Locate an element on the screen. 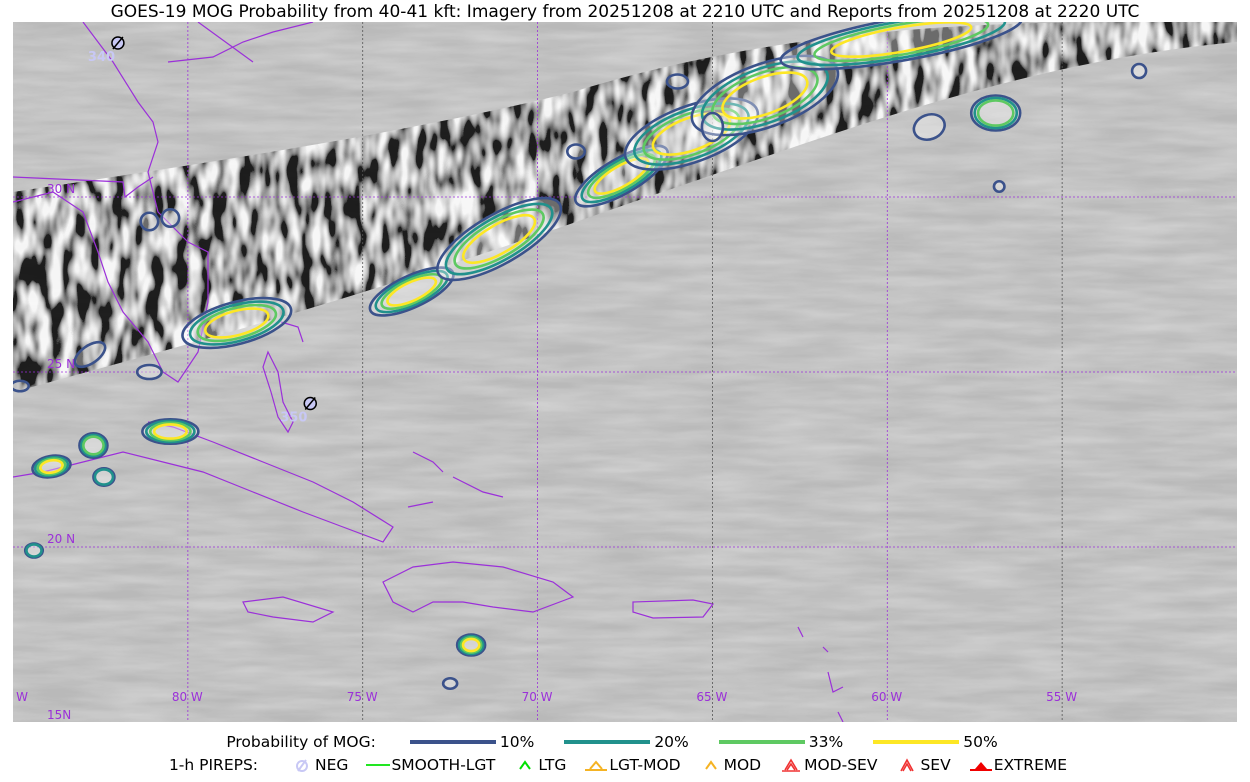  neg-slashed-circle-icon is located at coordinates (302, 765).